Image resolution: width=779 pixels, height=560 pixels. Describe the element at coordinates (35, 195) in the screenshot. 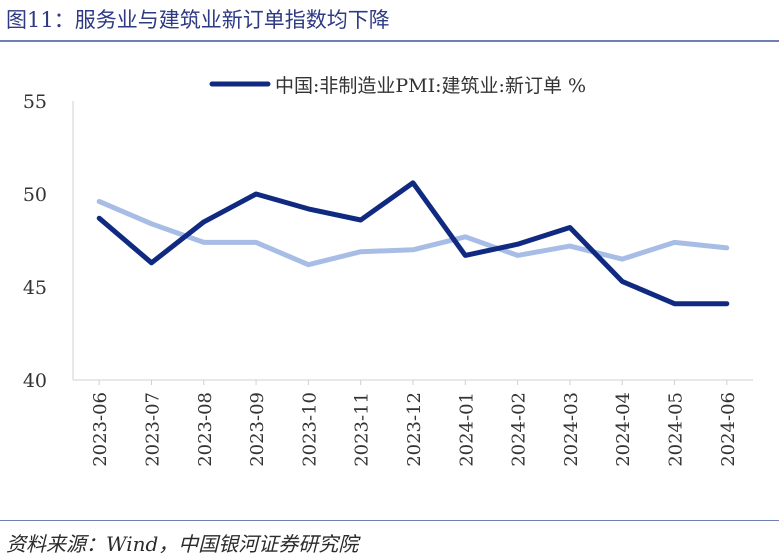

I see `y-tick-label: 50` at that location.